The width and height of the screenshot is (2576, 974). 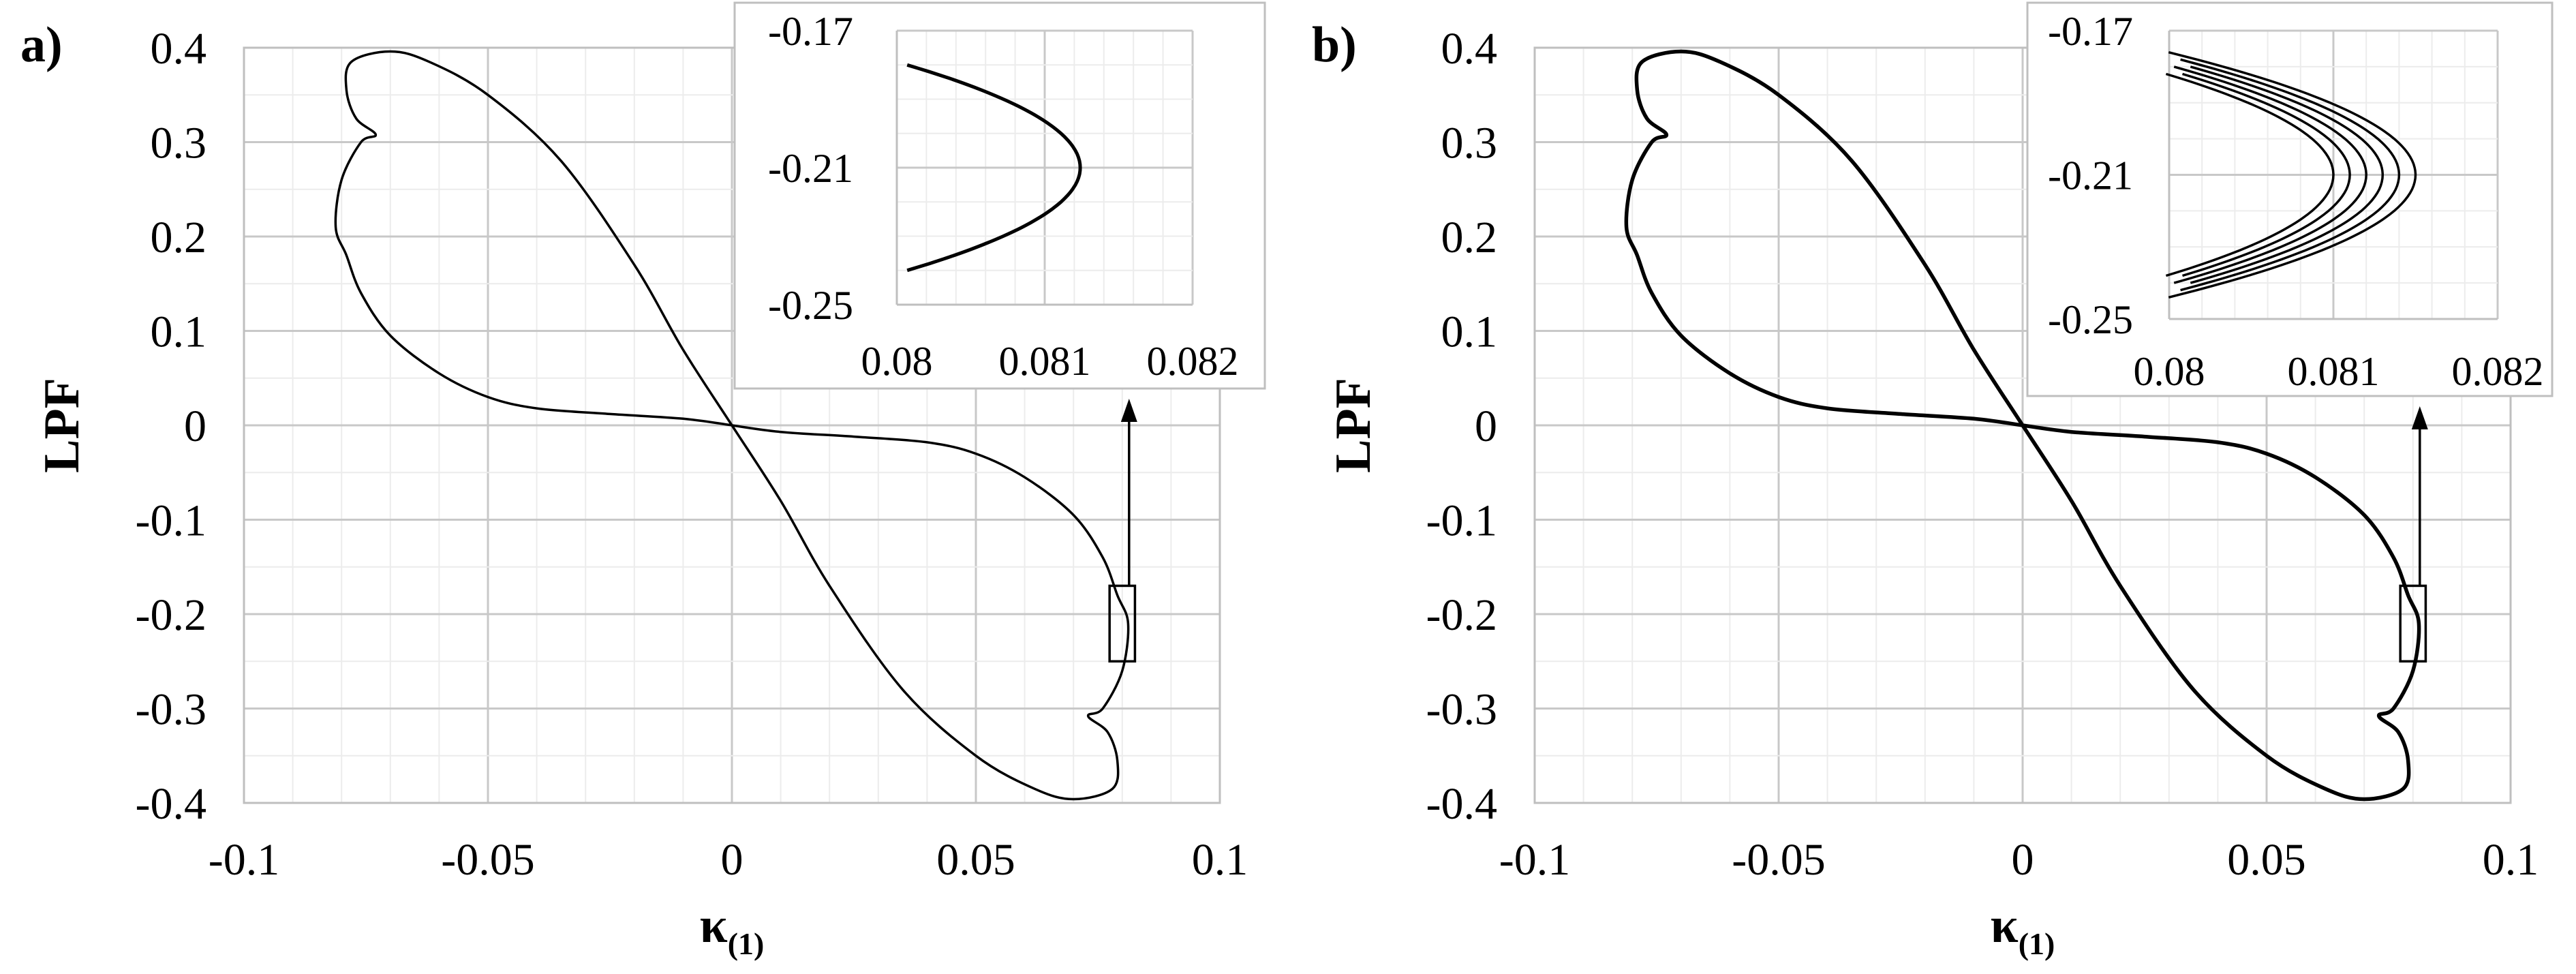 What do you see at coordinates (1334, 45) in the screenshot?
I see `panel-label: b)` at bounding box center [1334, 45].